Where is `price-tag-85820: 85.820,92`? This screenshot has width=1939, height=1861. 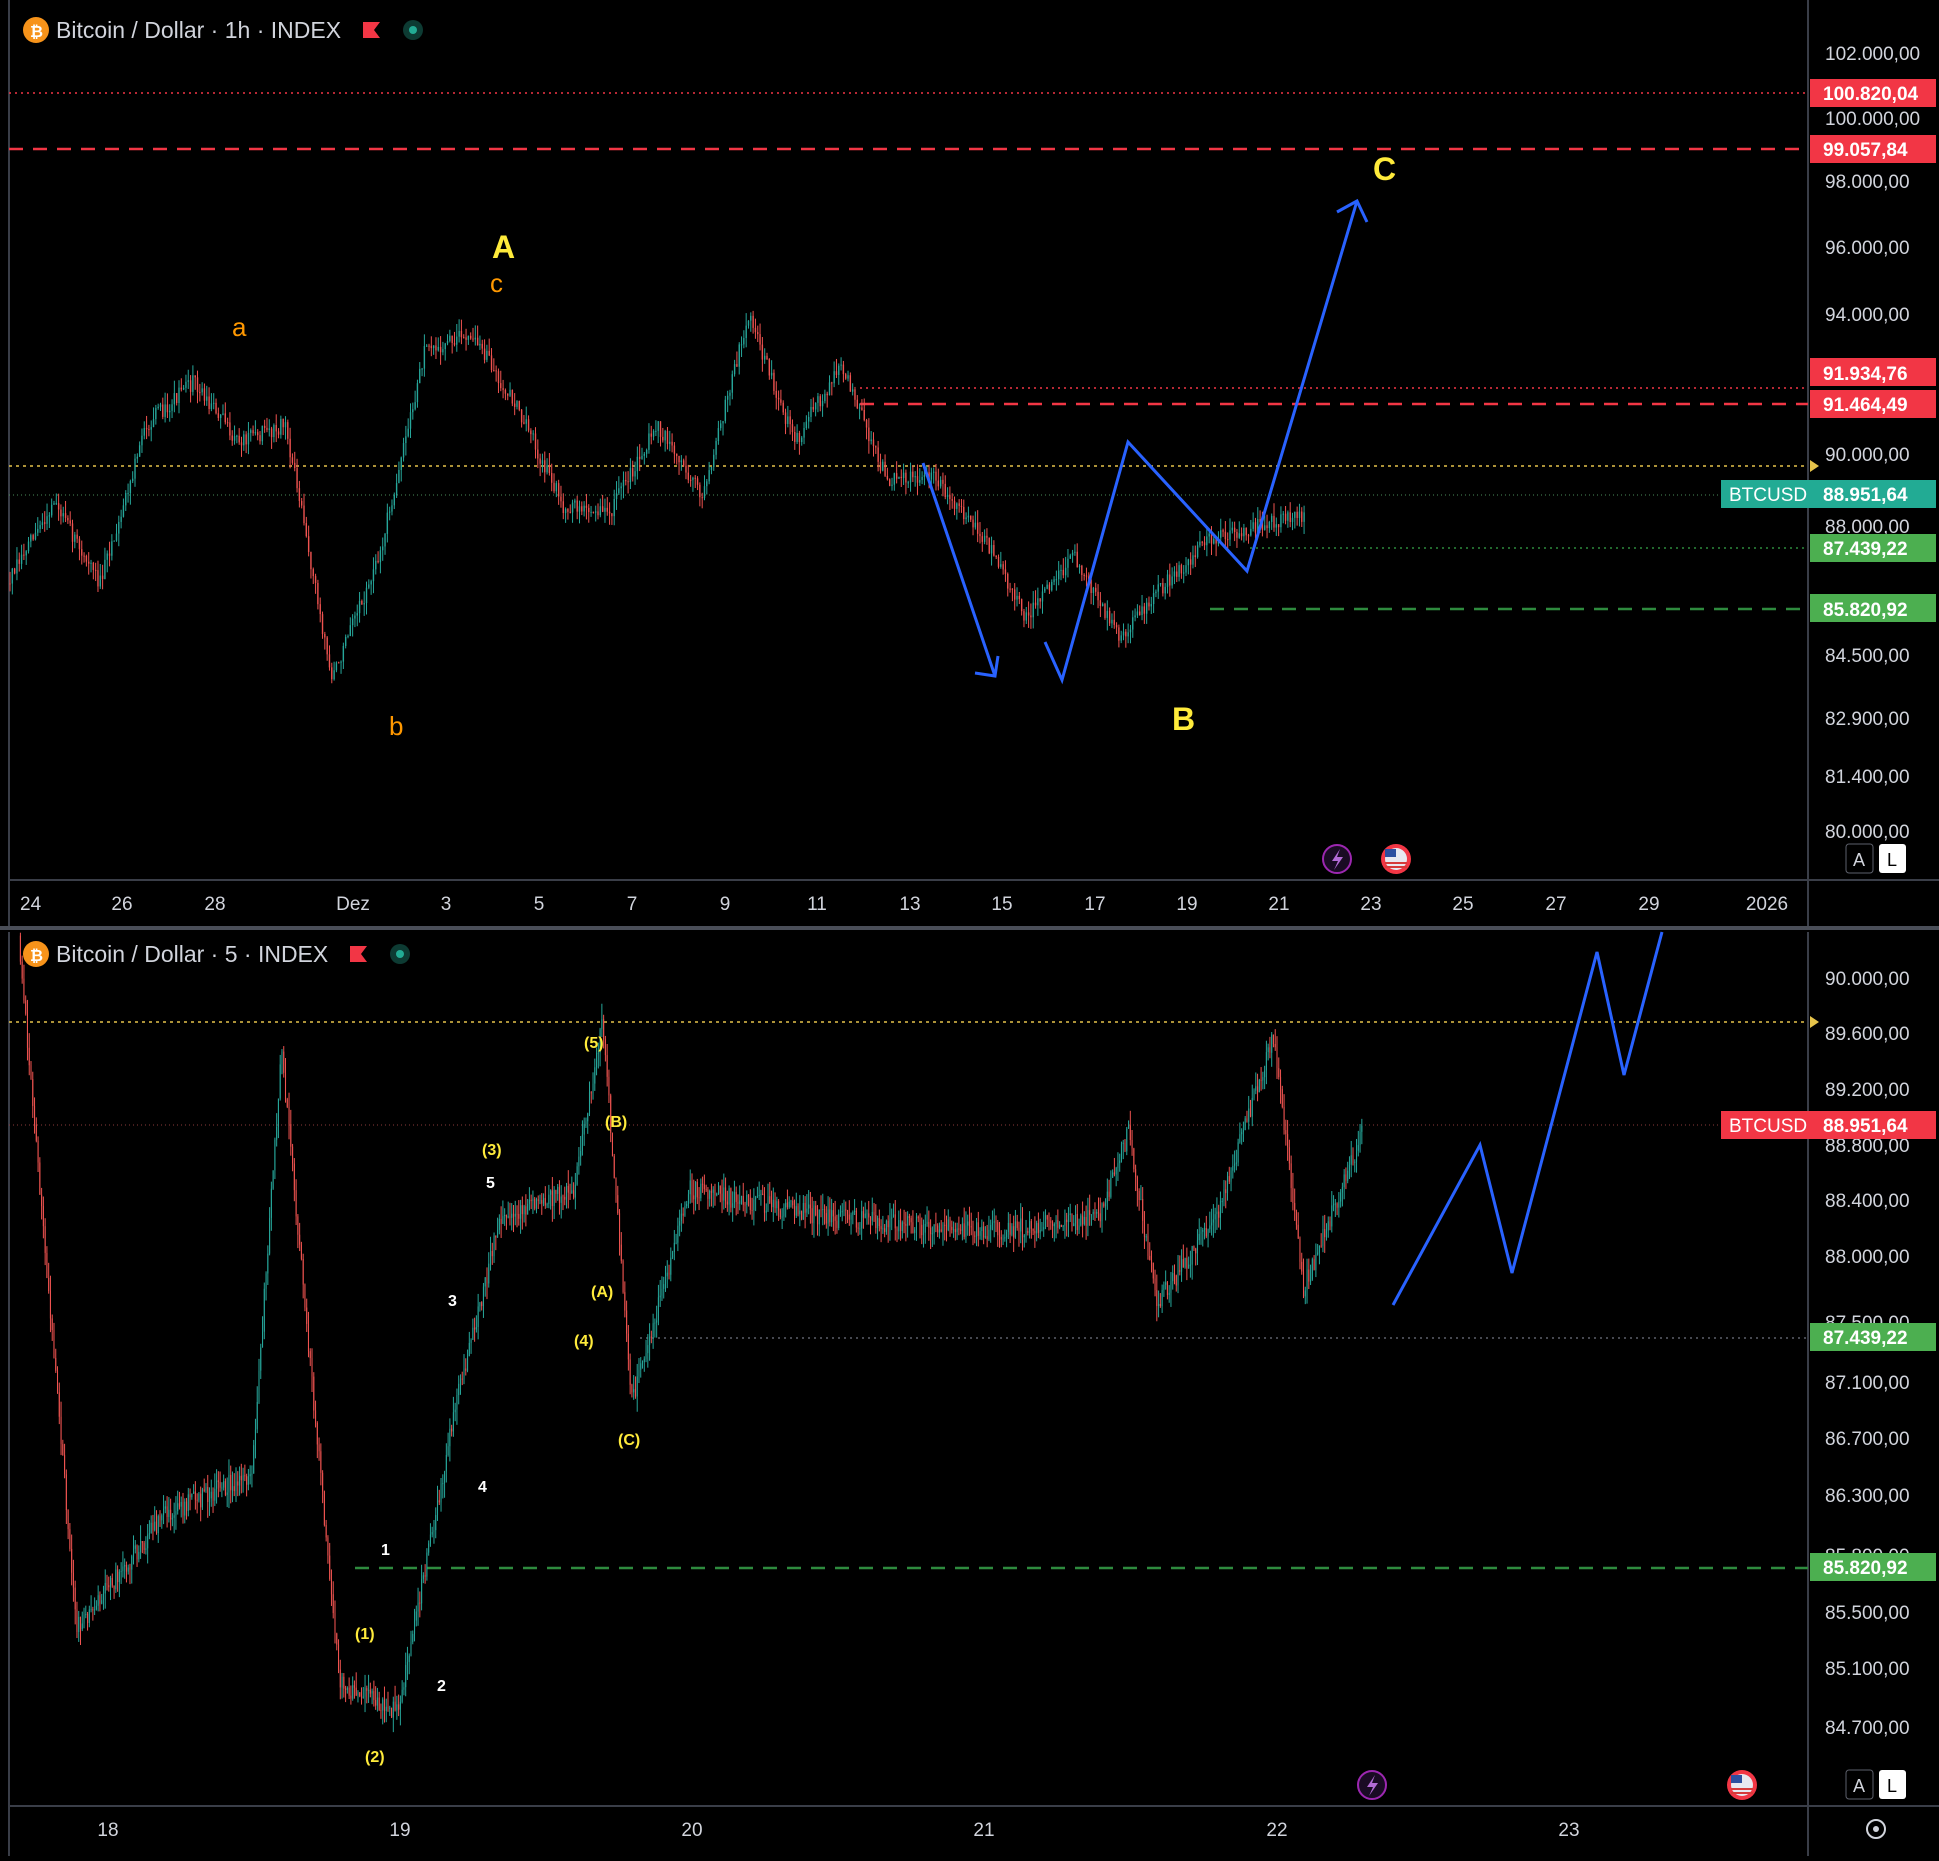
price-tag-85820: 85.820,92 is located at coordinates (1865, 1568).